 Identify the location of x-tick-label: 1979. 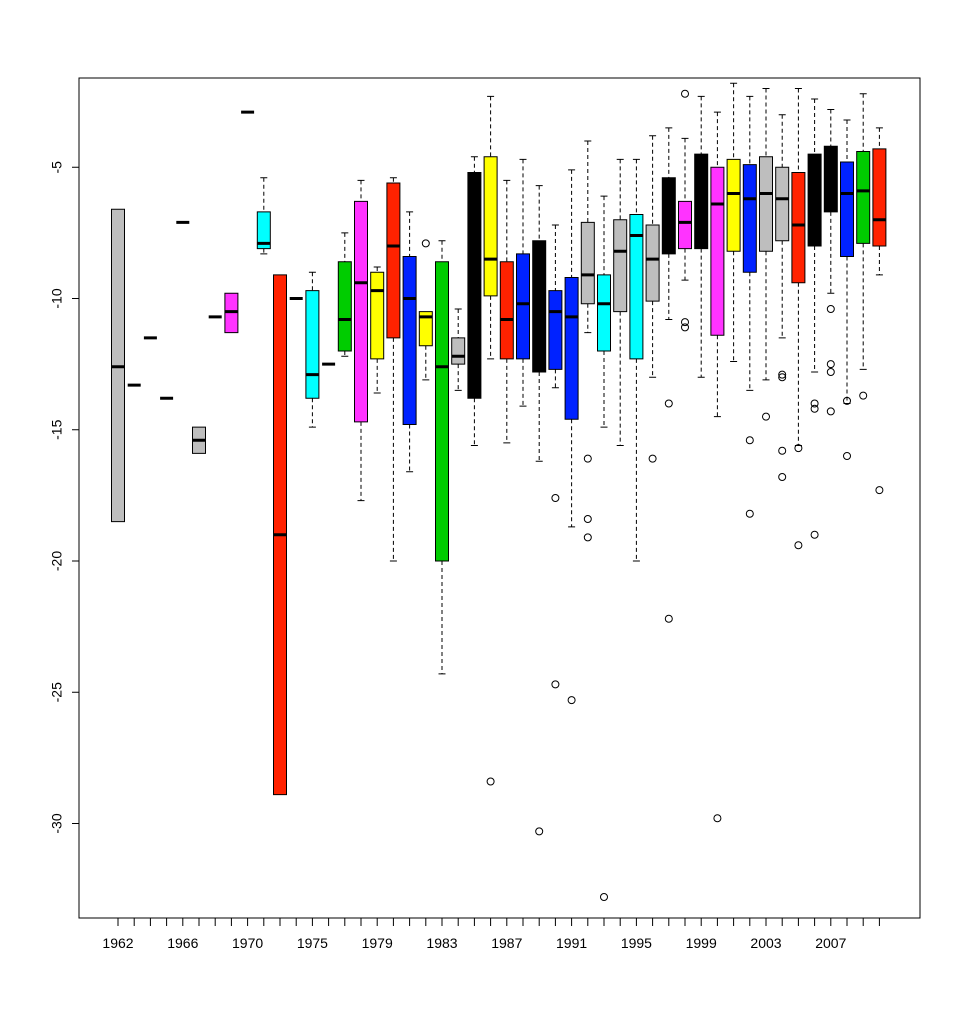
(377, 943).